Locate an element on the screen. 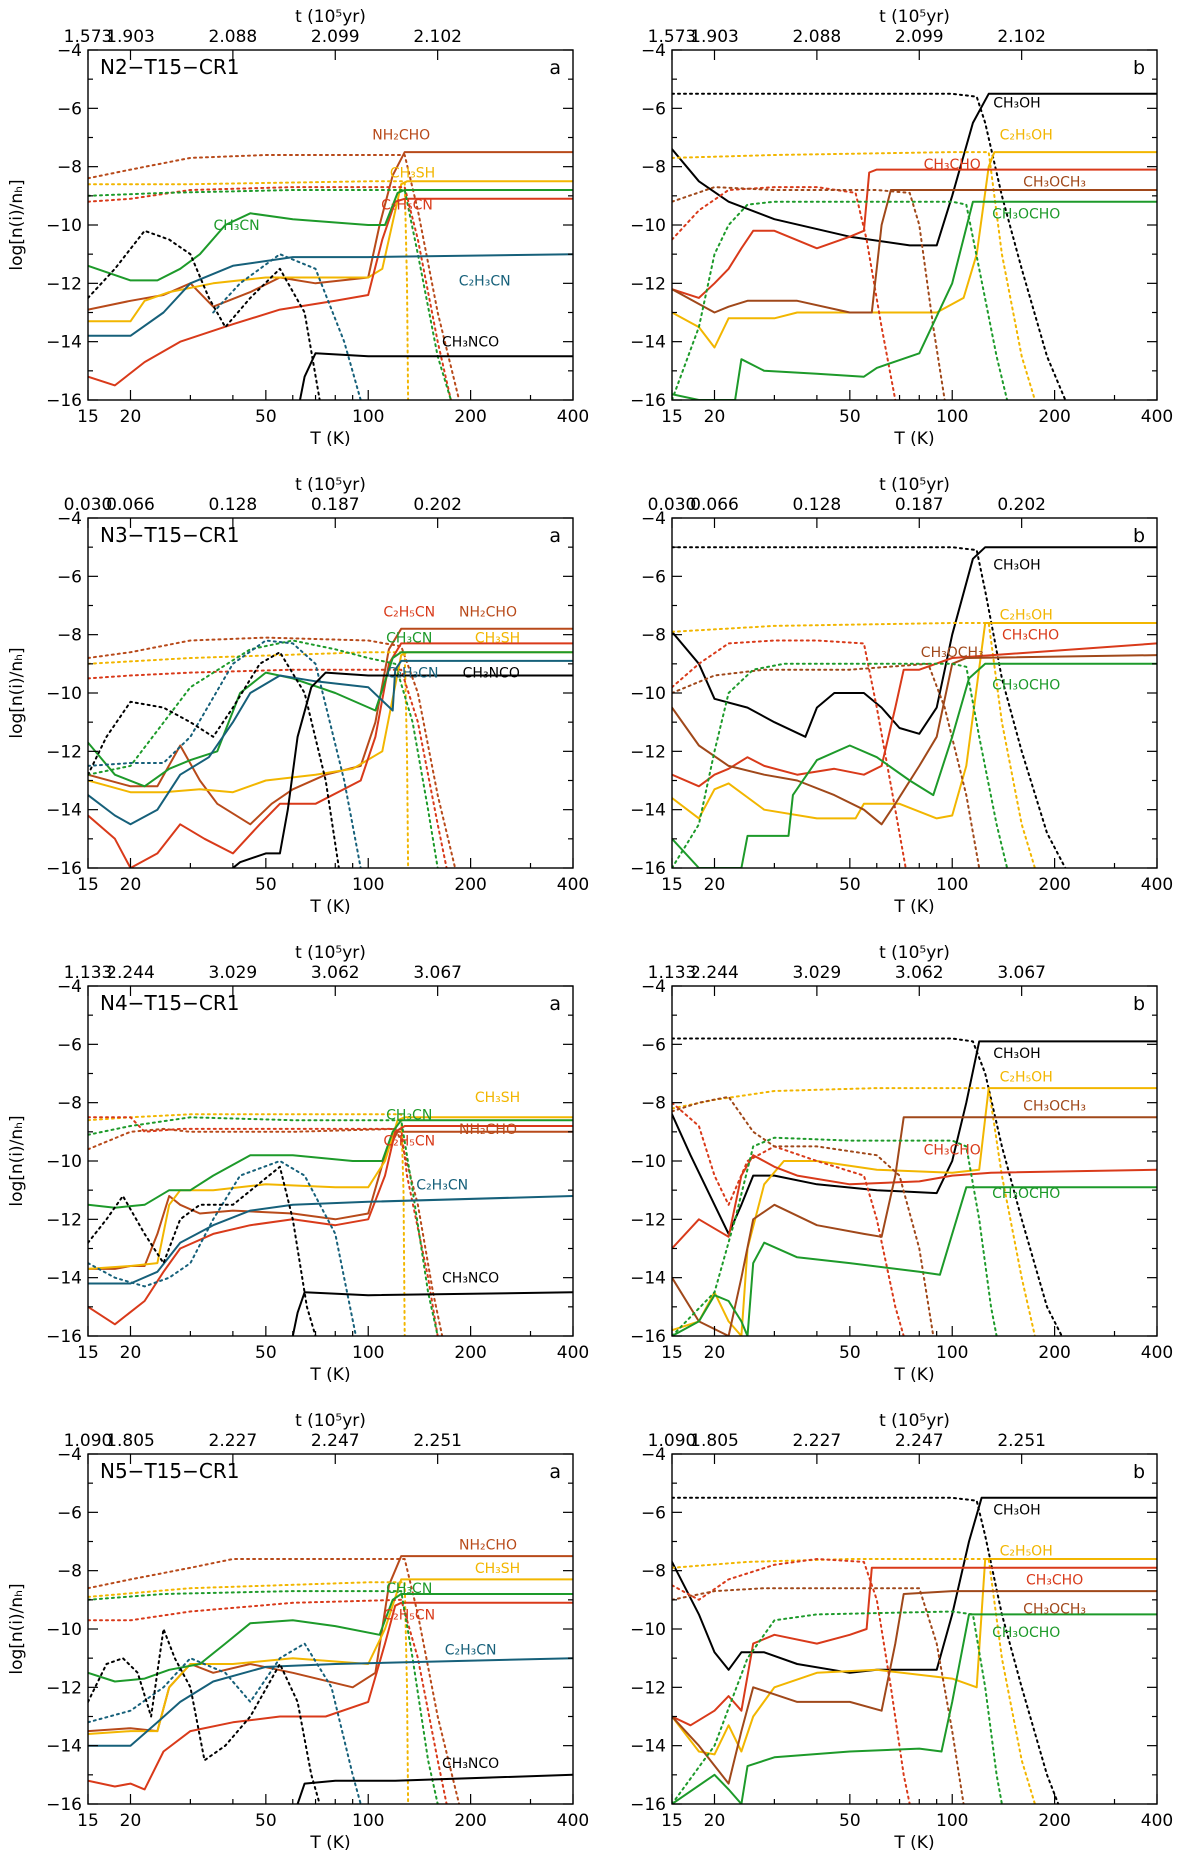 Image resolution: width=1200 pixels, height=1874 pixels. series-line-ch3oh-dotted is located at coordinates (869, 707).